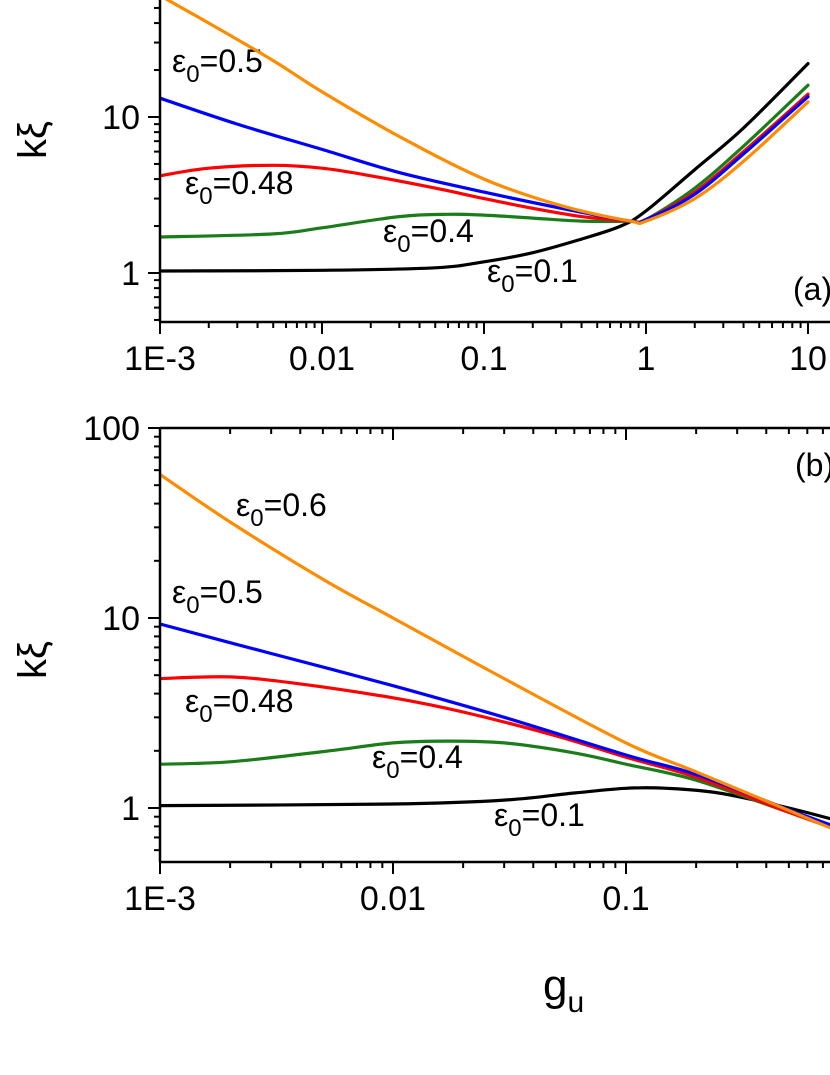 The image size is (830, 1075). Describe the element at coordinates (217, 596) in the screenshot. I see `series-label-b-3: ε0=0.5` at that location.